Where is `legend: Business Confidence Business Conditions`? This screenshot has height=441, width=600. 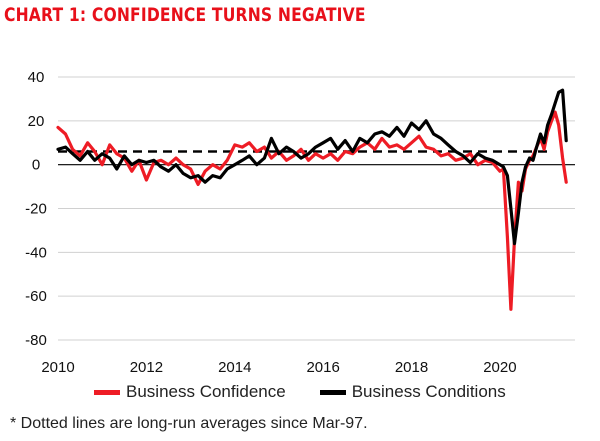 legend: Business Confidence Business Conditions is located at coordinates (317, 392).